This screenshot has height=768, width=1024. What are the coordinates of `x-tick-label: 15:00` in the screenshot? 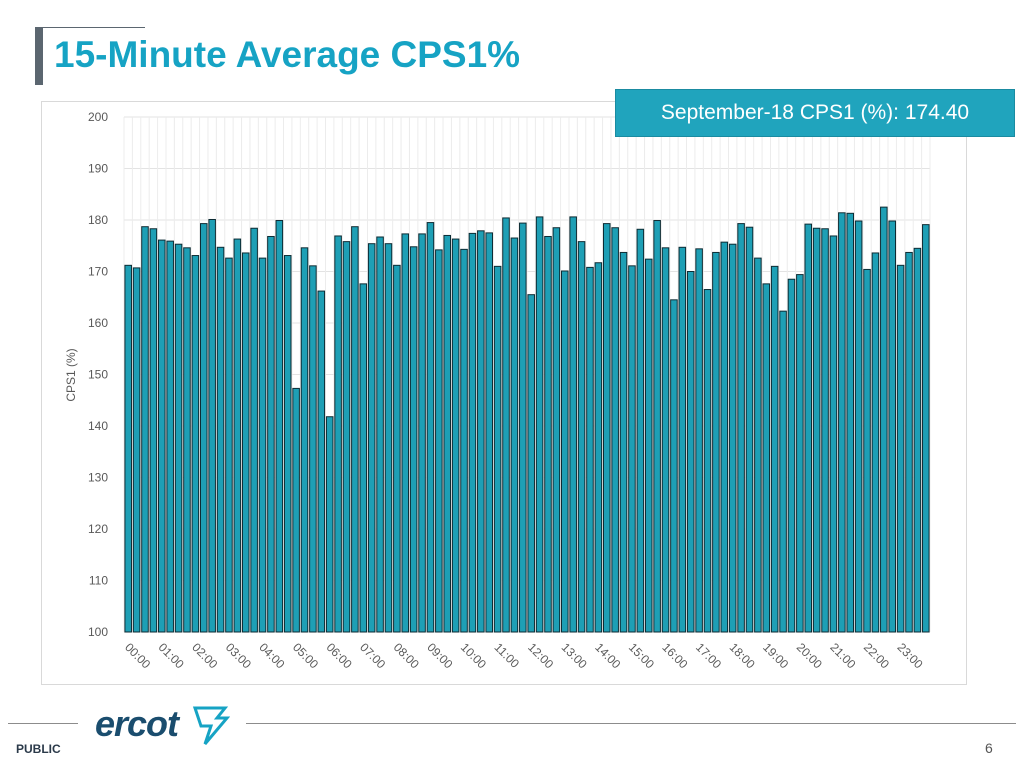 It's located at (641, 655).